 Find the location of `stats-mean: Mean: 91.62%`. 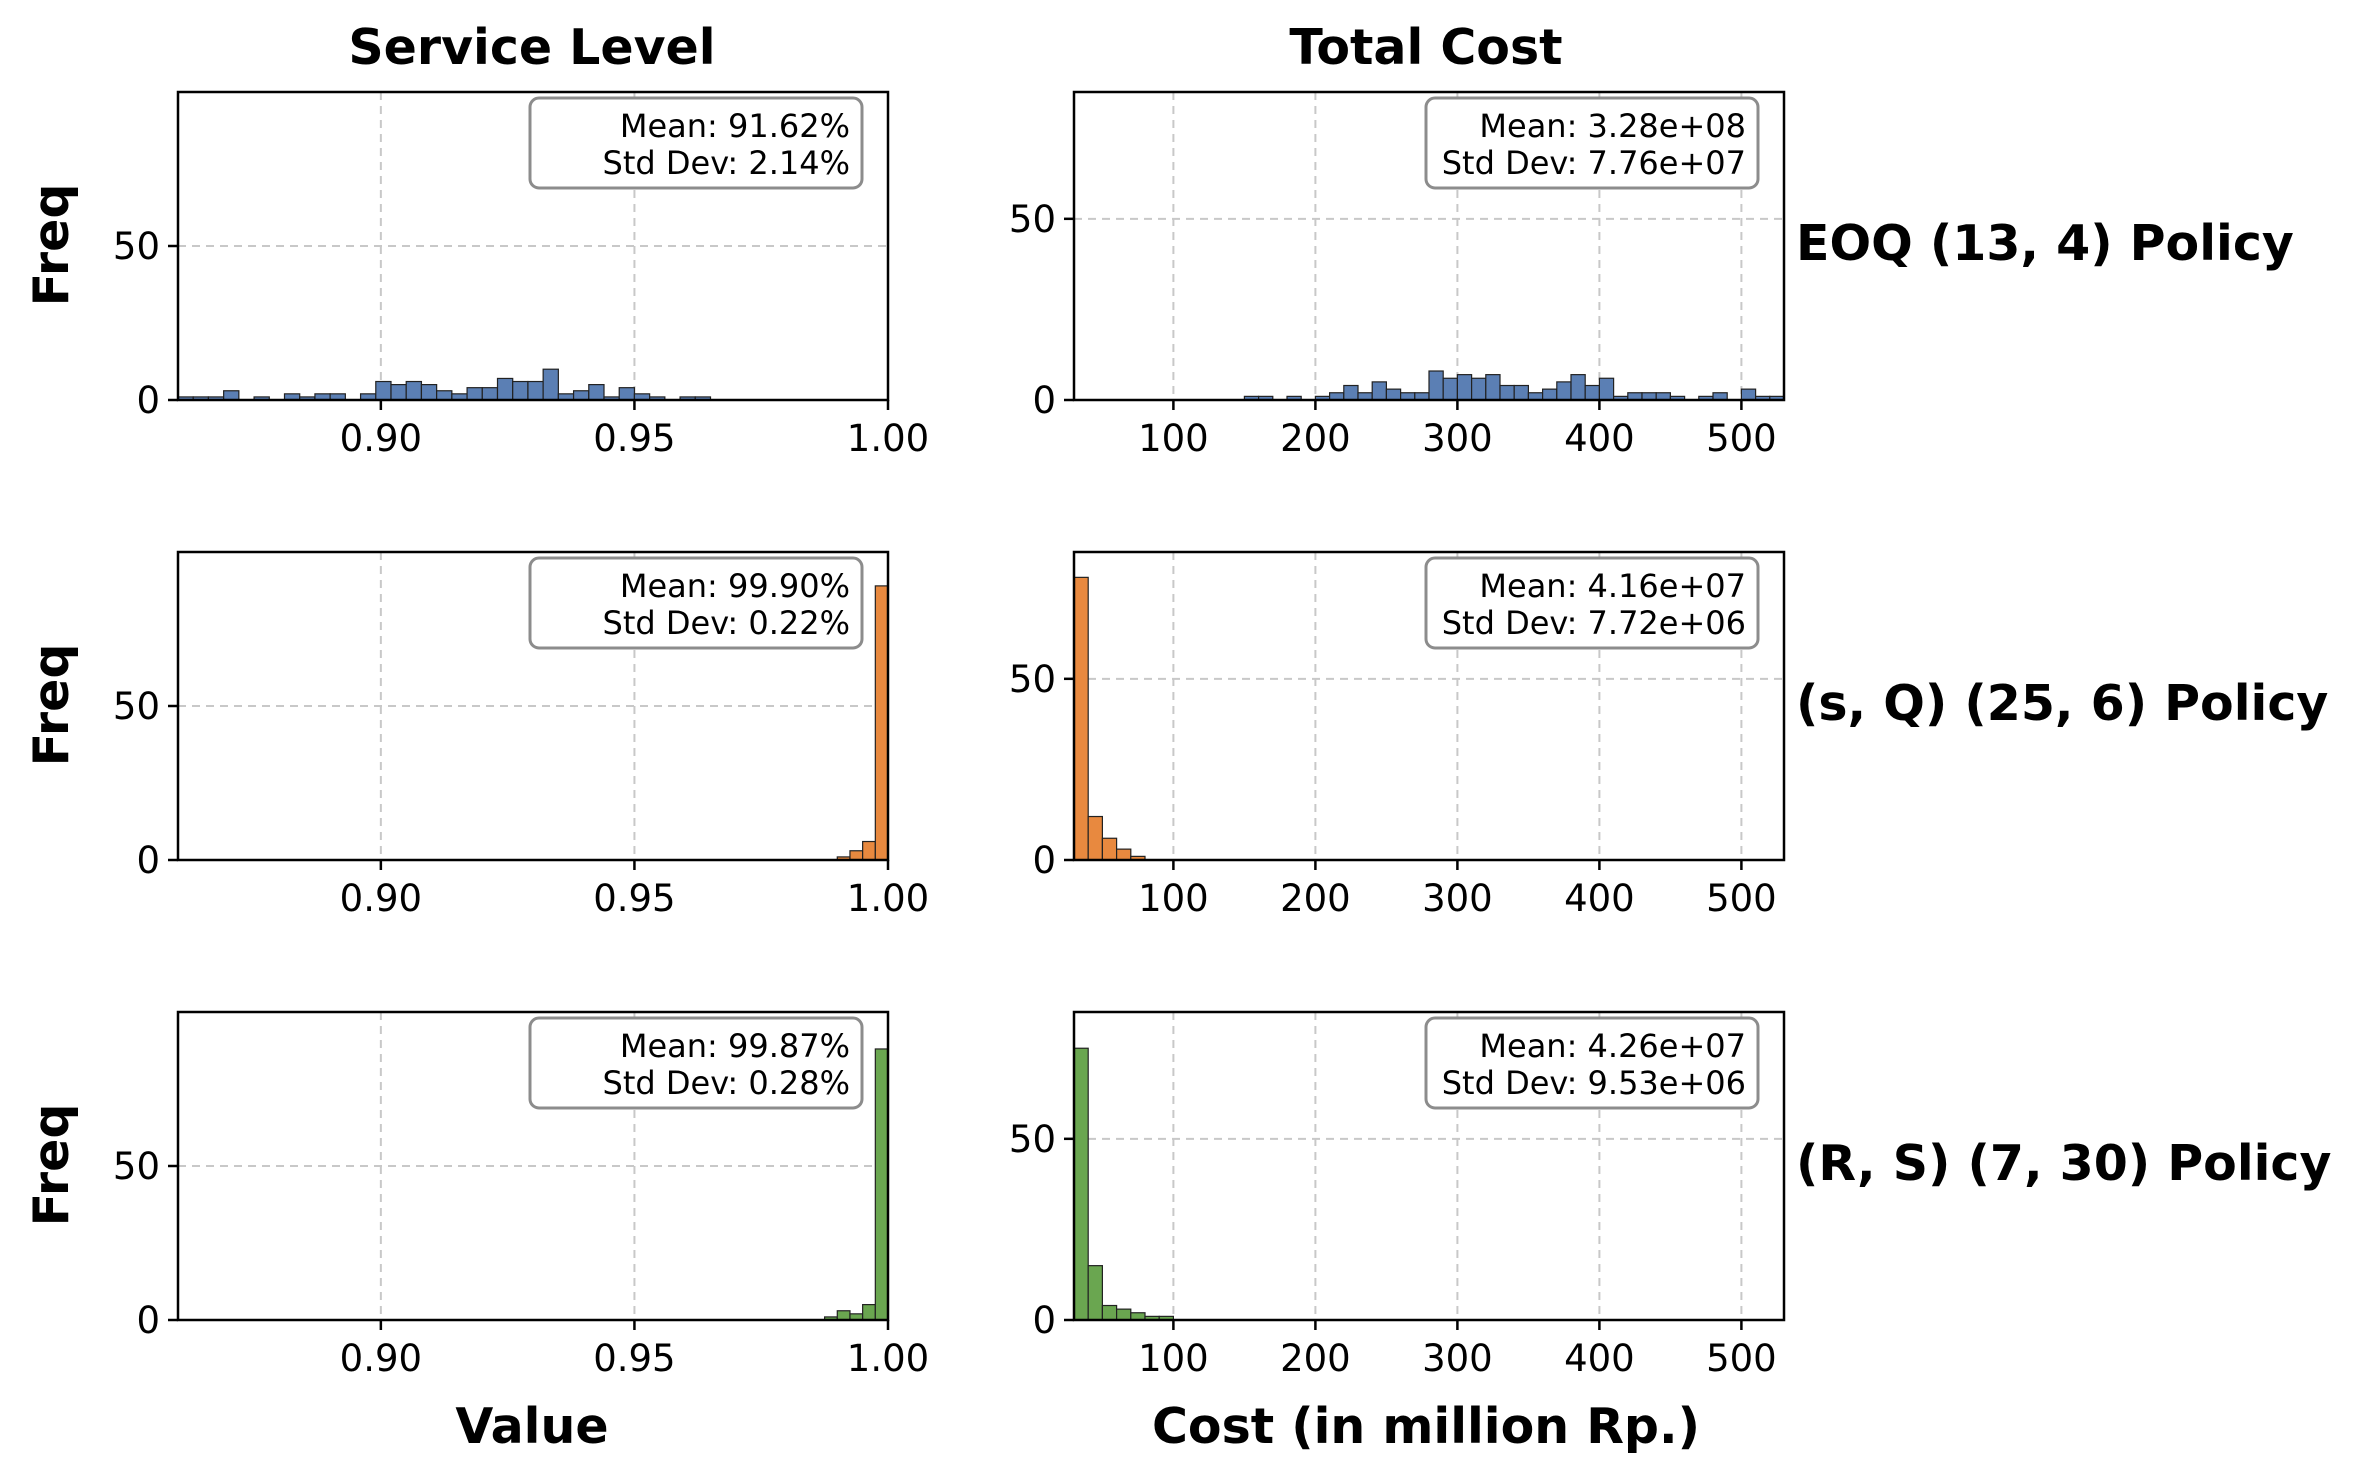

stats-mean: Mean: 91.62% is located at coordinates (735, 126).